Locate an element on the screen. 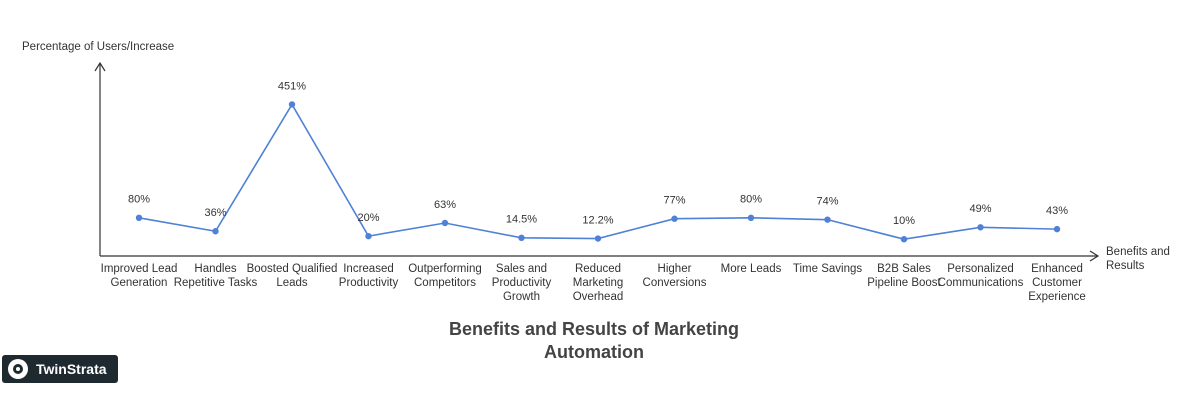 The height and width of the screenshot is (402, 1200). x-axis-label: Benefits and Results is located at coordinates (1138, 259).